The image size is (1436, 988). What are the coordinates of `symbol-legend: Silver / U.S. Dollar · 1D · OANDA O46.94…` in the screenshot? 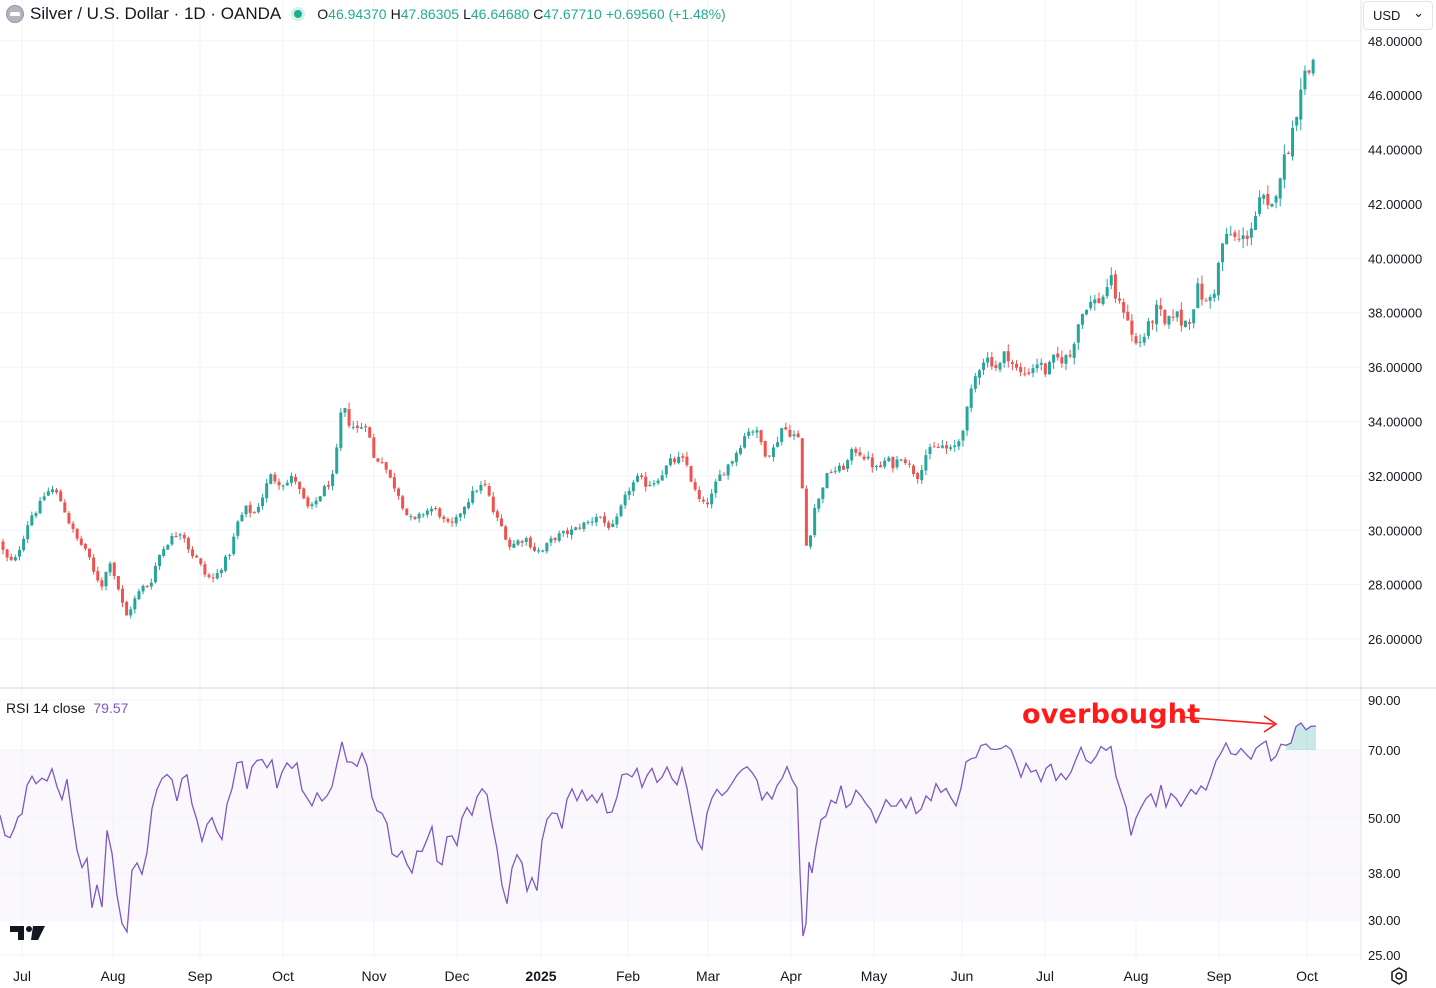 It's located at (366, 14).